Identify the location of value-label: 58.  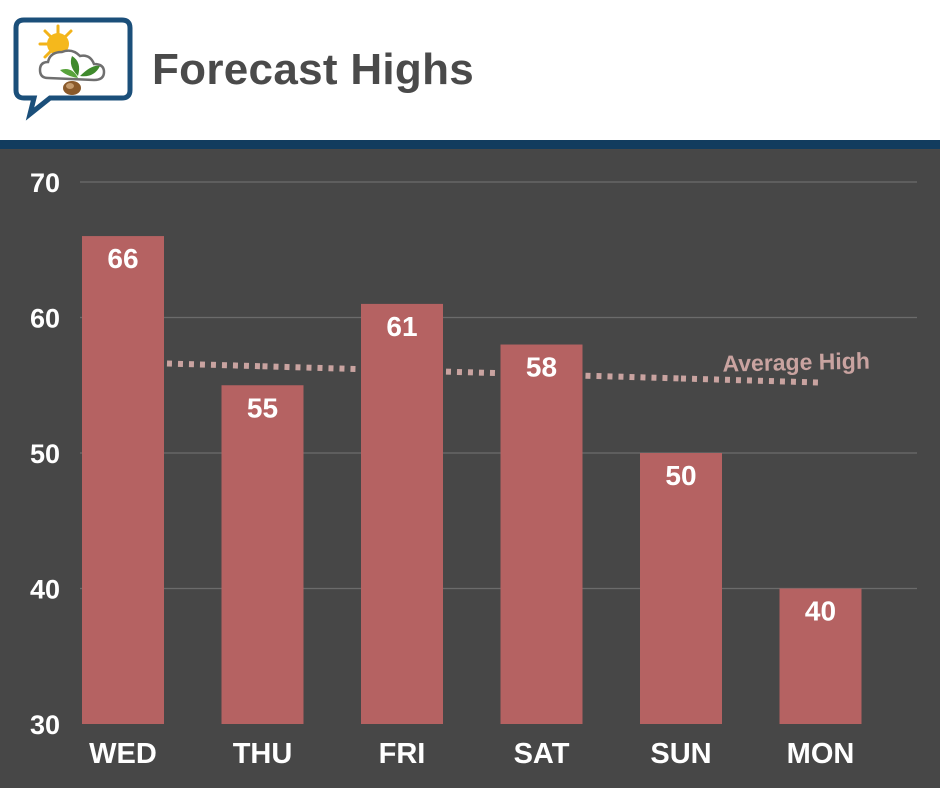
(541, 367).